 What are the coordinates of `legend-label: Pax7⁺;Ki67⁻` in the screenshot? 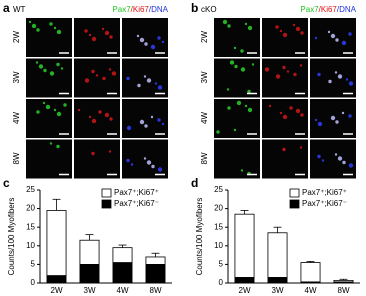 It's located at (324, 203).